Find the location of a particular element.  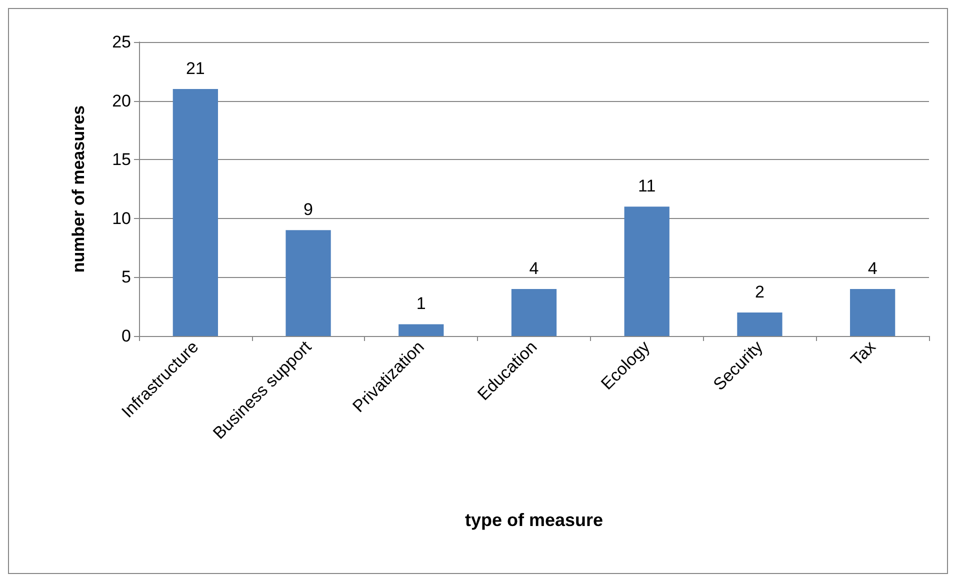

y-tick-label: 0 is located at coordinates (126, 336).